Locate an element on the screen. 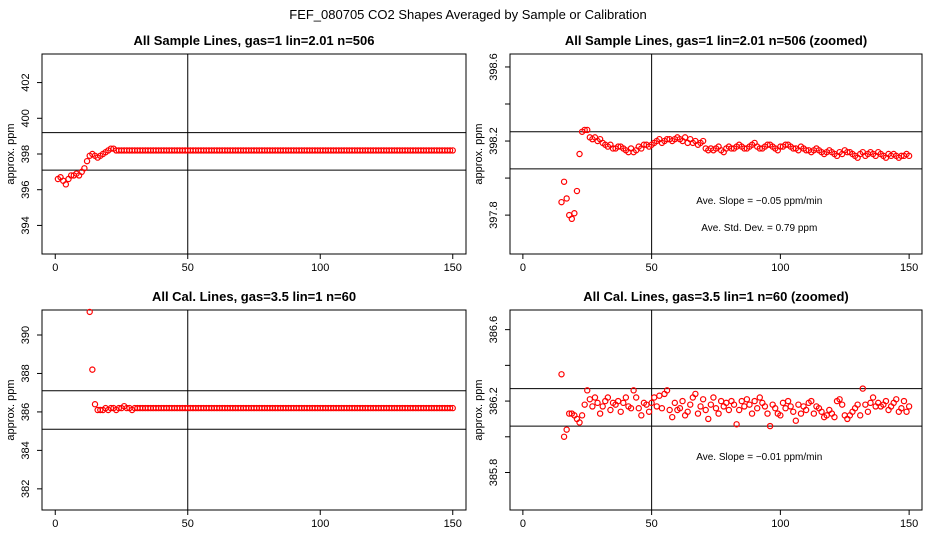  x-tick-label: 150 is located at coordinates (453, 268).